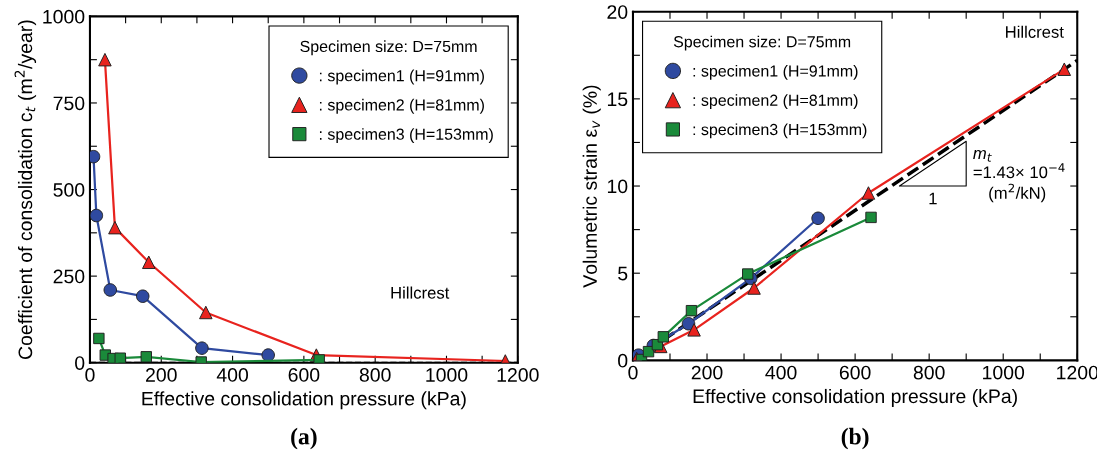 This screenshot has width=1097, height=468. I want to click on y-tick-label: 20, so click(617, 12).